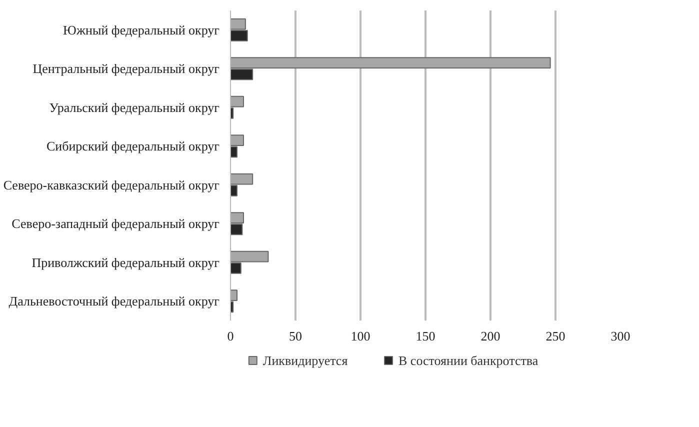 The width and height of the screenshot is (699, 427). What do you see at coordinates (295, 336) in the screenshot?
I see `x-tick-label: 50` at bounding box center [295, 336].